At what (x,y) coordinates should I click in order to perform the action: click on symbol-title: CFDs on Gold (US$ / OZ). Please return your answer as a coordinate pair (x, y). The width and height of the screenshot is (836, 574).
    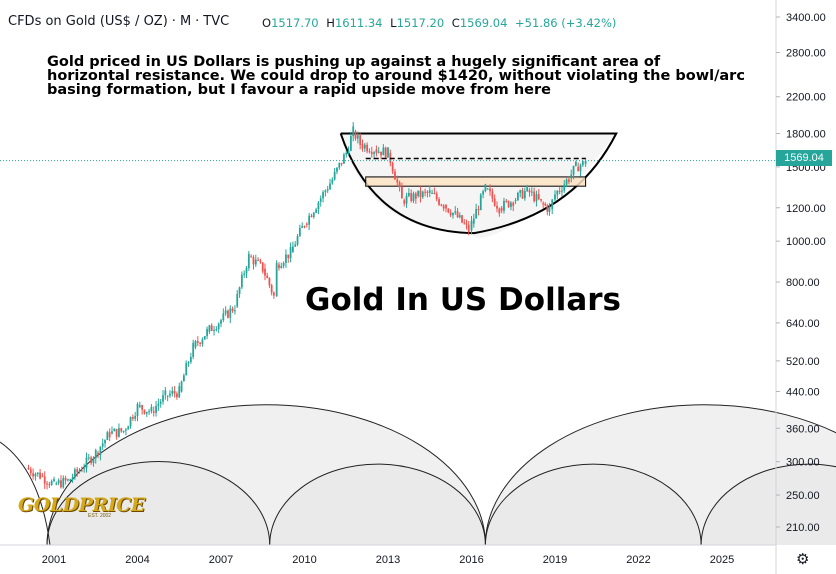
    Looking at the image, I should click on (88, 21).